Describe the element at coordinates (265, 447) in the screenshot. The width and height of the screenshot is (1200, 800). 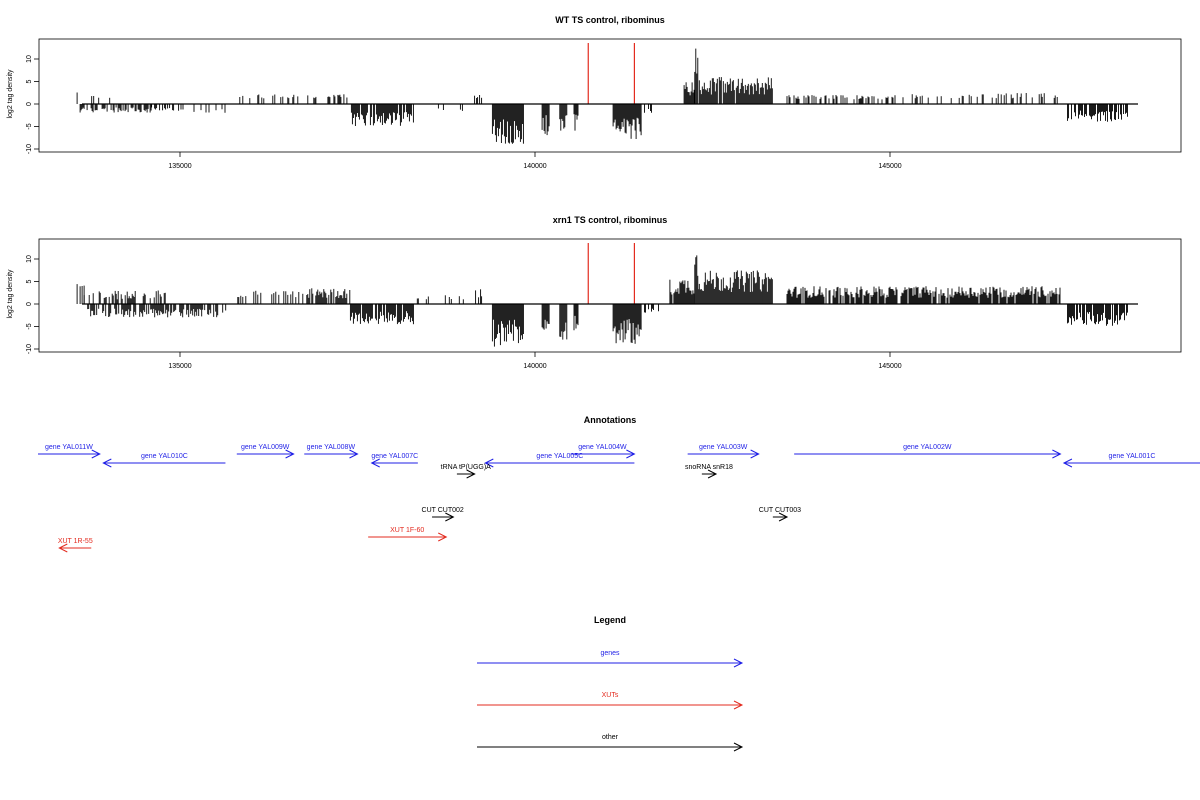
I see `annotation-label: gene YAL009W` at that location.